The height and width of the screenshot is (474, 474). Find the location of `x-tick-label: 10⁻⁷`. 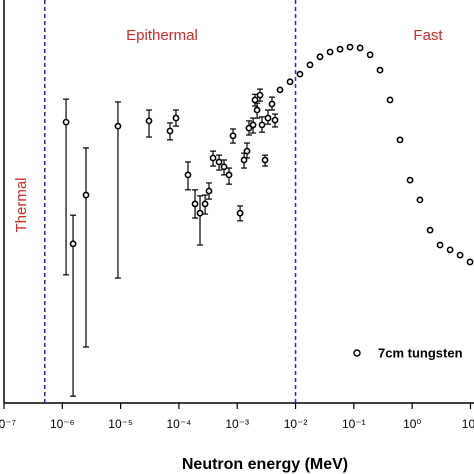

x-tick-label: 10⁻⁷ is located at coordinates (8, 424).